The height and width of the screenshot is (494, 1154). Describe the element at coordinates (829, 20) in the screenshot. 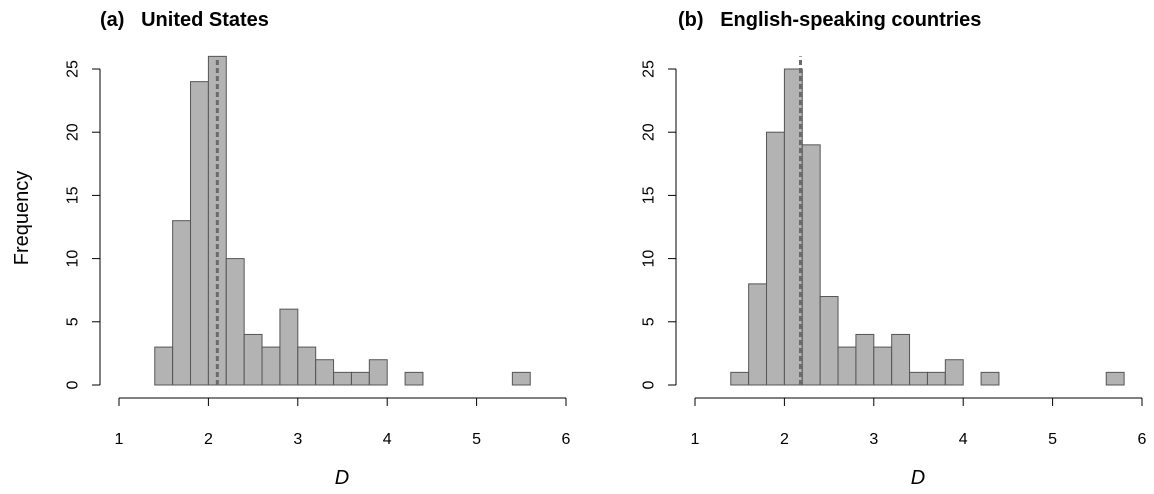

I see `panel-title: (b) English-speaking countries` at that location.